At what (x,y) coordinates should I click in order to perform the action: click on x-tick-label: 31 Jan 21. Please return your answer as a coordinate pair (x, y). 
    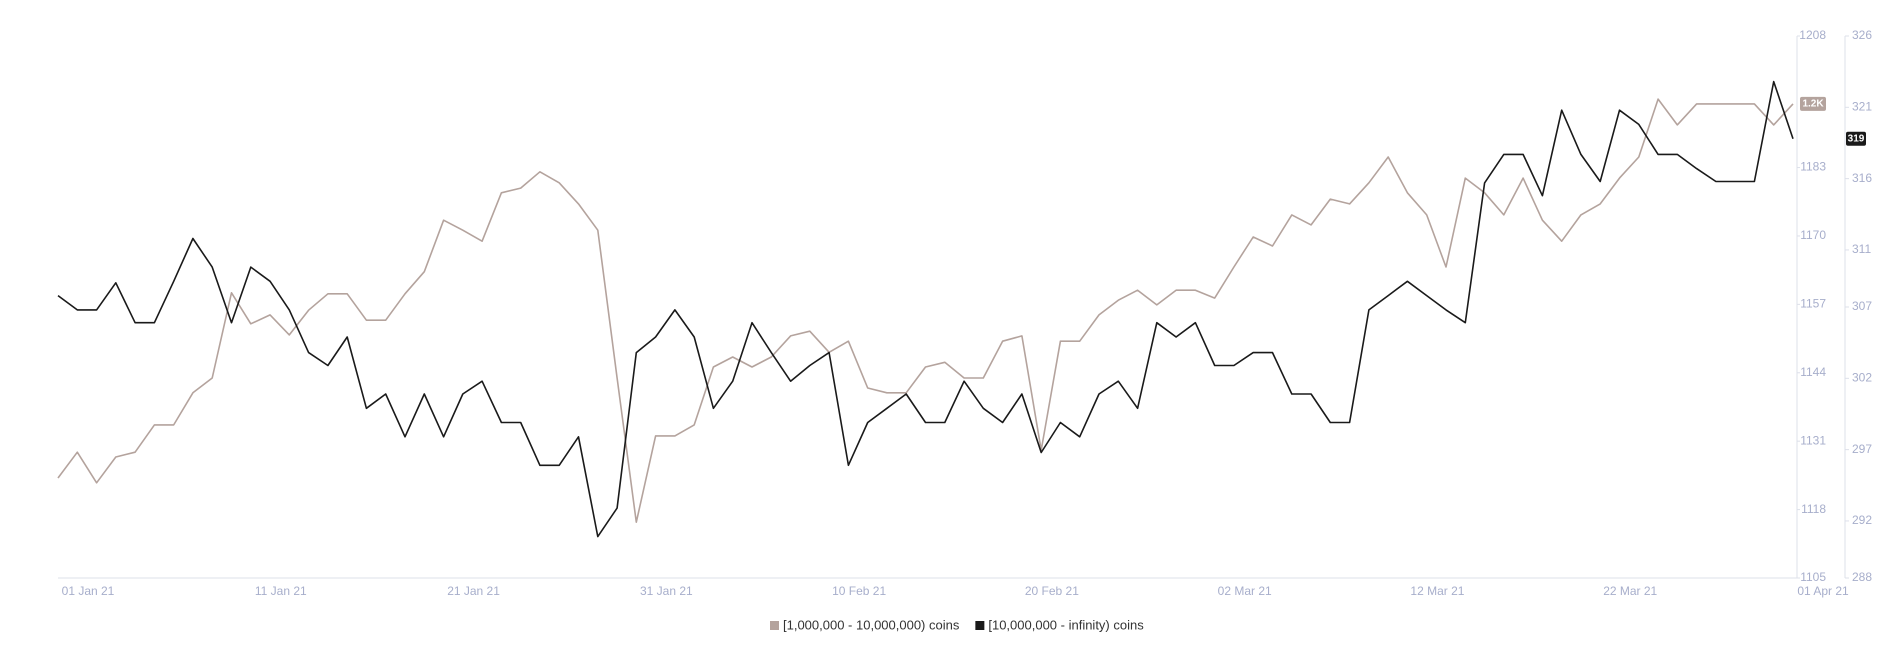
    Looking at the image, I should click on (666, 591).